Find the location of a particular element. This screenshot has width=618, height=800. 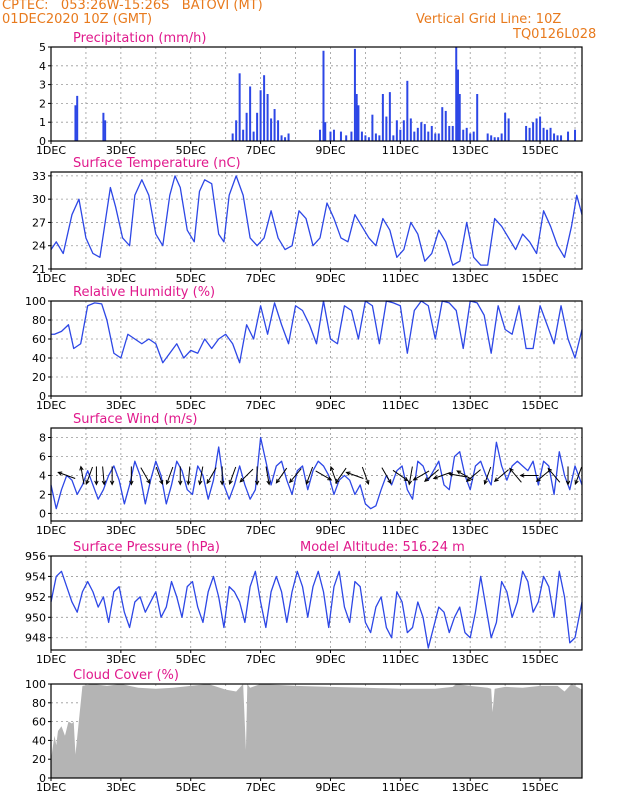

temperature-xtick-label: 3DEC is located at coordinates (121, 278).